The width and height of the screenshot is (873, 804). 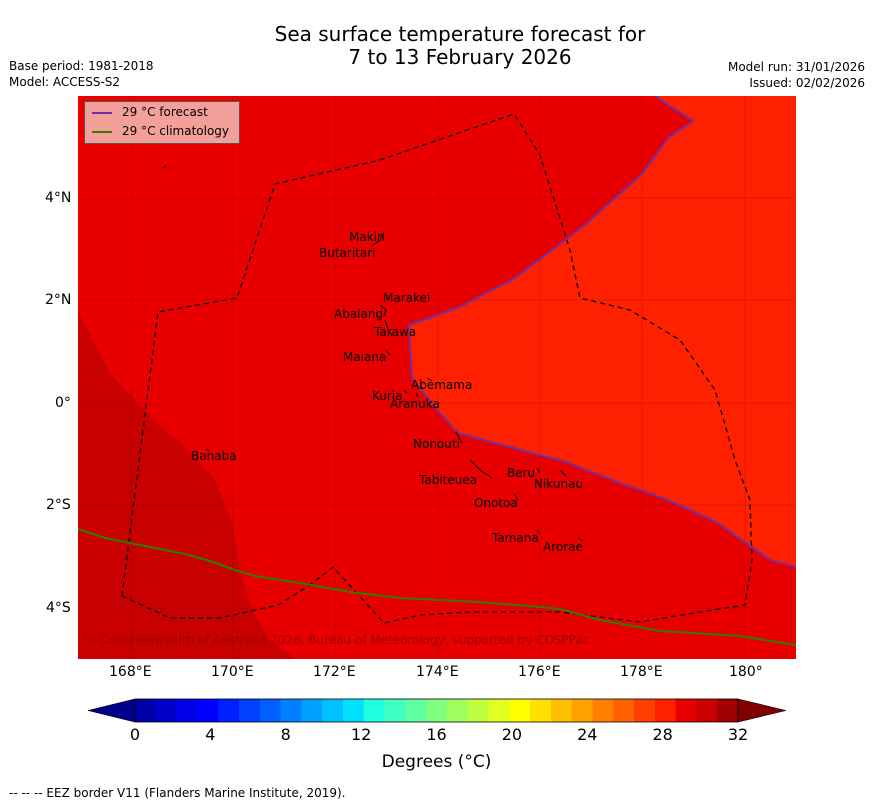 I want to click on lat-tick-label: 2°S, so click(x=58, y=505).